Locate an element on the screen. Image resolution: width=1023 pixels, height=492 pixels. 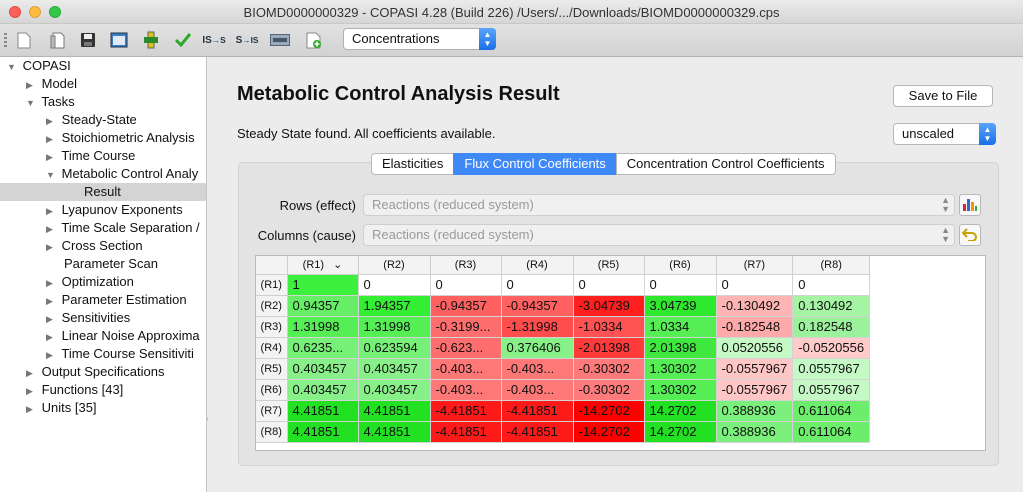
save-to-file-button: Save to File is located at coordinates (943, 96).